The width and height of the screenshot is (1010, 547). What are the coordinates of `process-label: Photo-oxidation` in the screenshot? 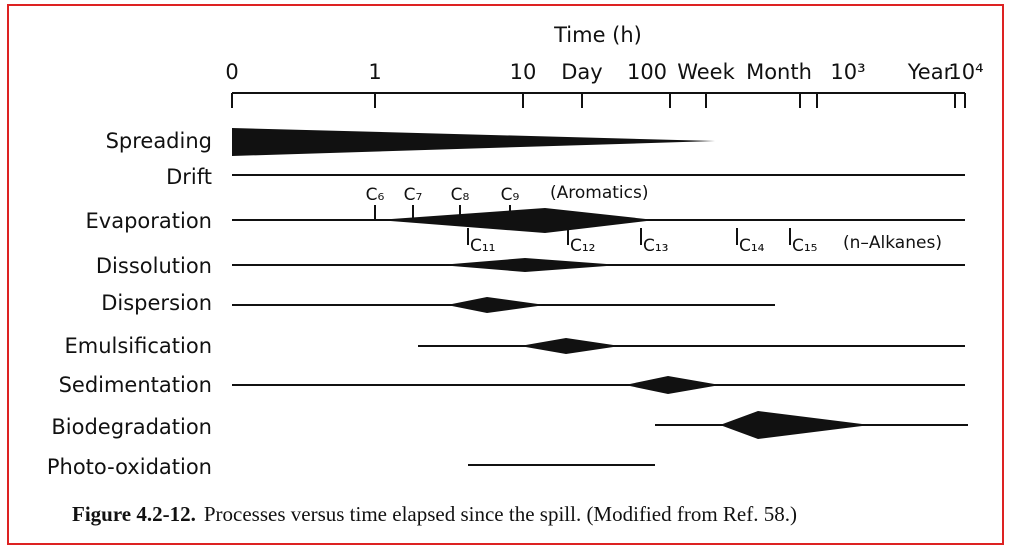 It's located at (129, 467).